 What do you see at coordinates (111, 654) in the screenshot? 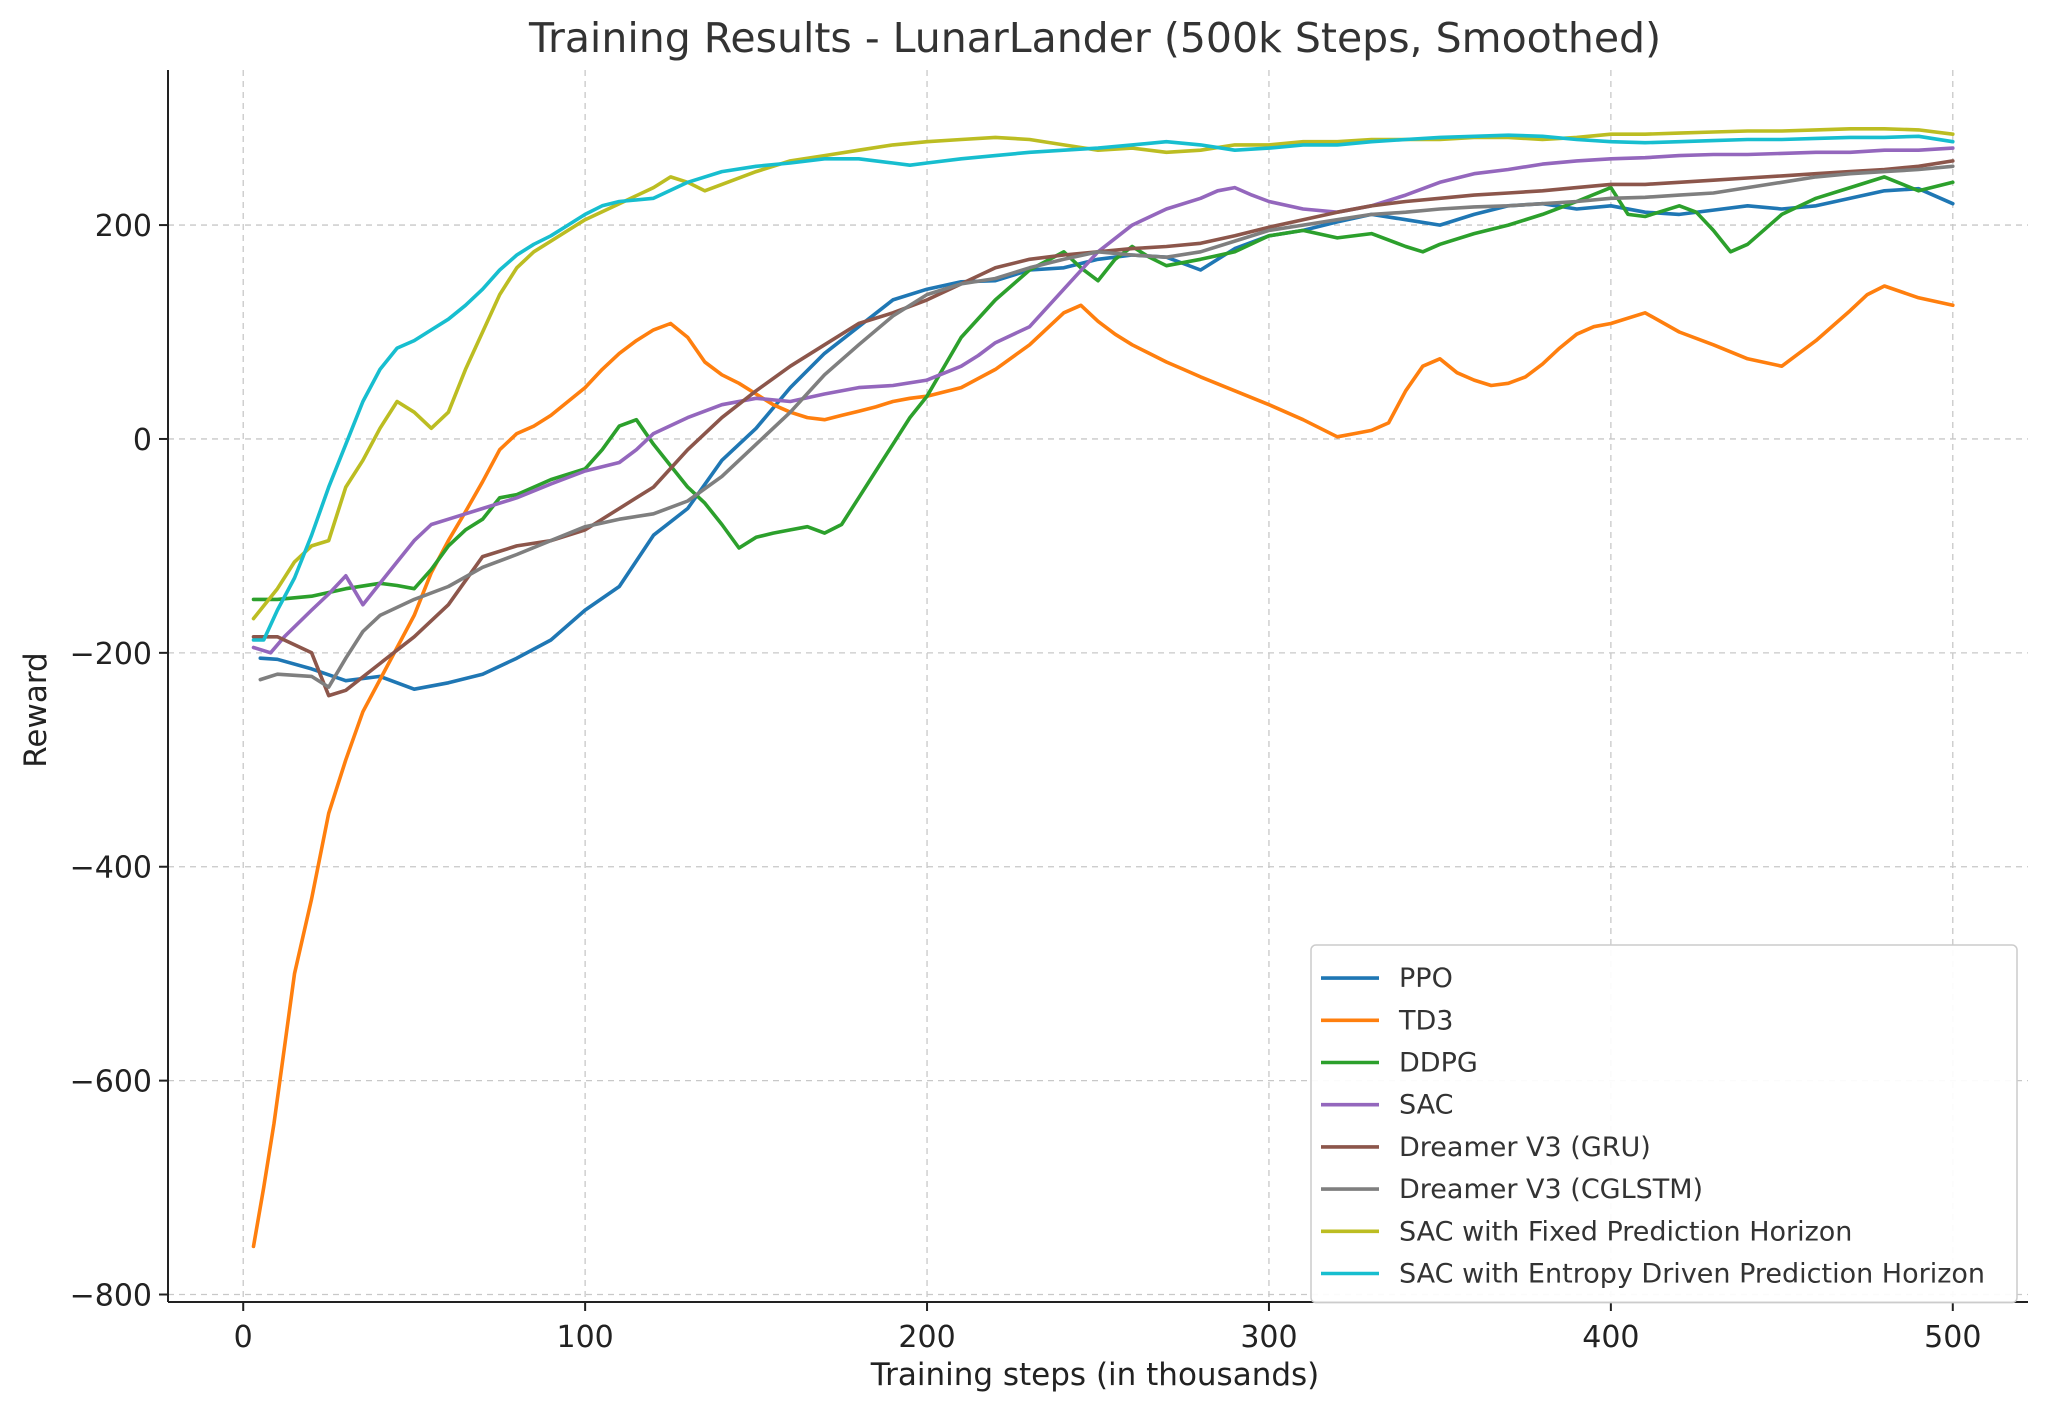
I see `y-tick-label-3: −200` at bounding box center [111, 654].